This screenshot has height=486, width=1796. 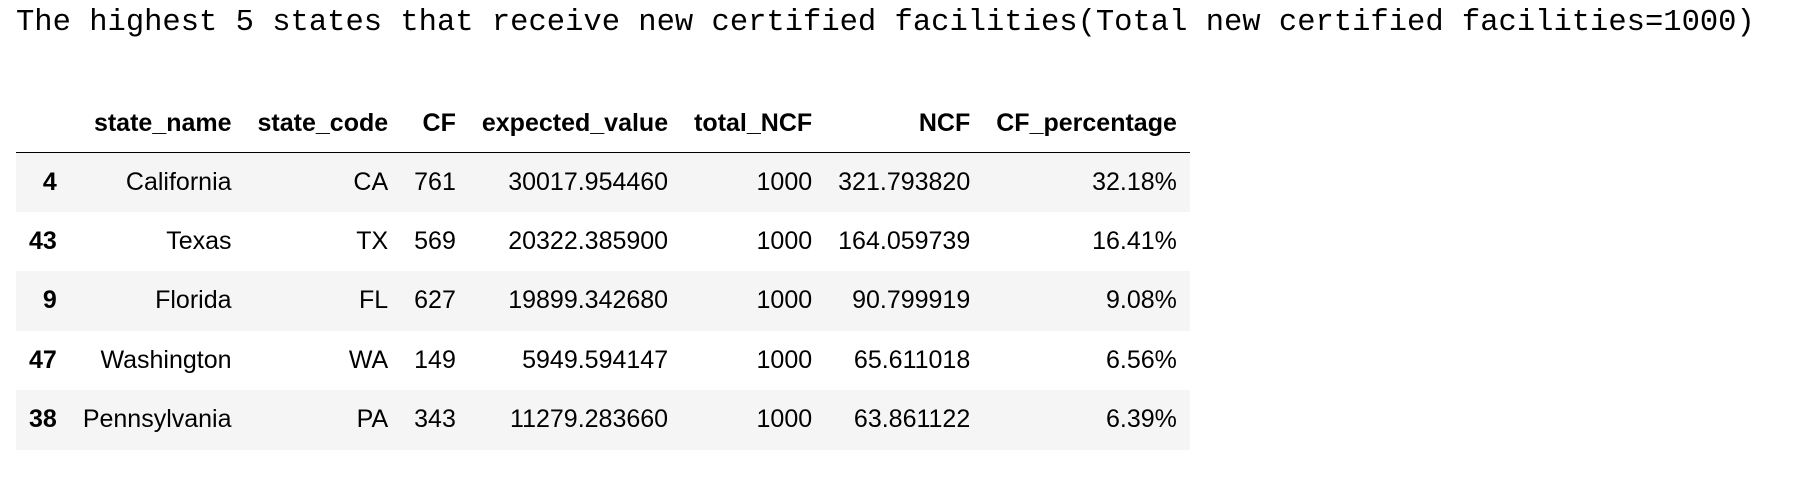 What do you see at coordinates (1141, 419) in the screenshot?
I see `cell-cf-percentage: 6.39%` at bounding box center [1141, 419].